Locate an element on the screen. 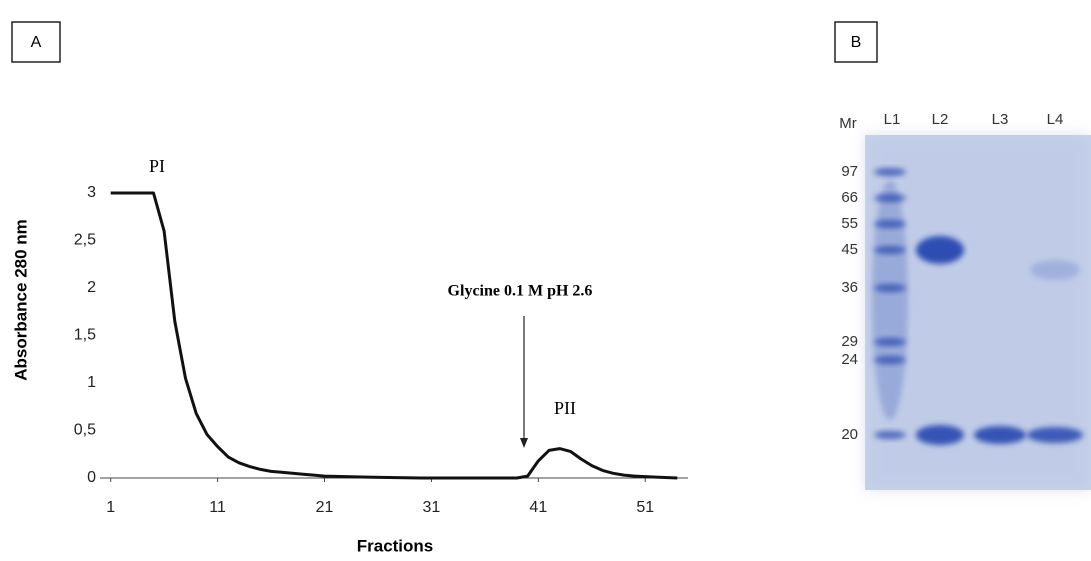  x-tick-label: 51 is located at coordinates (645, 507).